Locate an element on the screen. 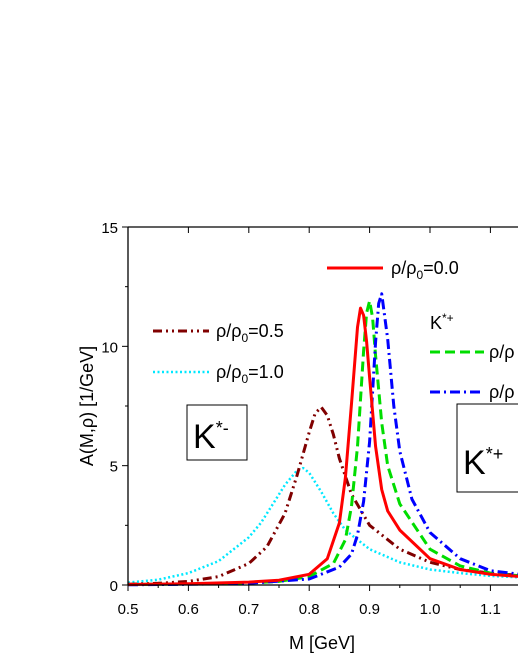  legend-entry-rho-0: ρ/ρ0=0.0 is located at coordinates (393, 270).